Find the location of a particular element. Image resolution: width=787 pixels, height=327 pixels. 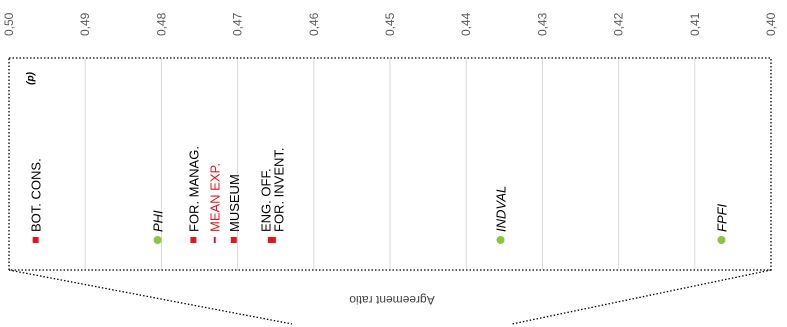

tick-label: 0,43 is located at coordinates (542, 24).